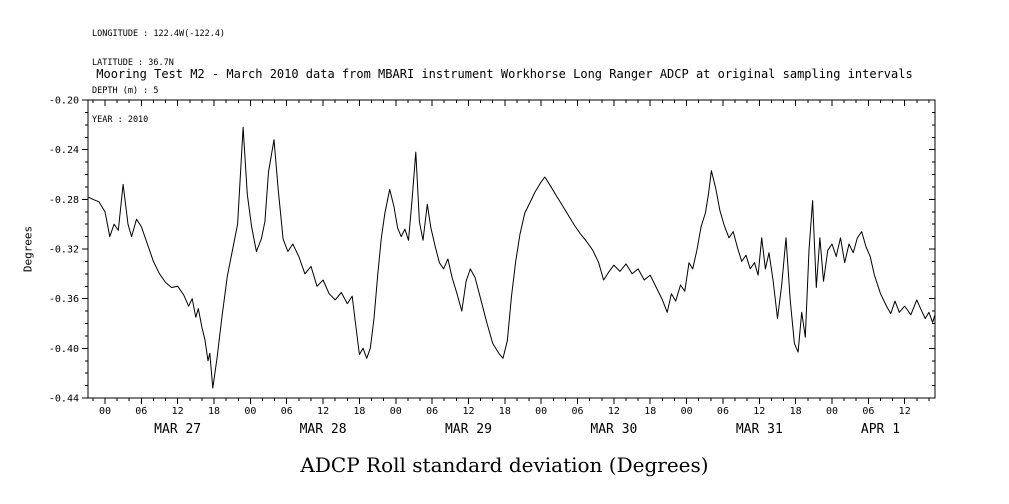 The width and height of the screenshot is (1009, 504). What do you see at coordinates (613, 429) in the screenshot?
I see `day-label: MAR 30` at bounding box center [613, 429].